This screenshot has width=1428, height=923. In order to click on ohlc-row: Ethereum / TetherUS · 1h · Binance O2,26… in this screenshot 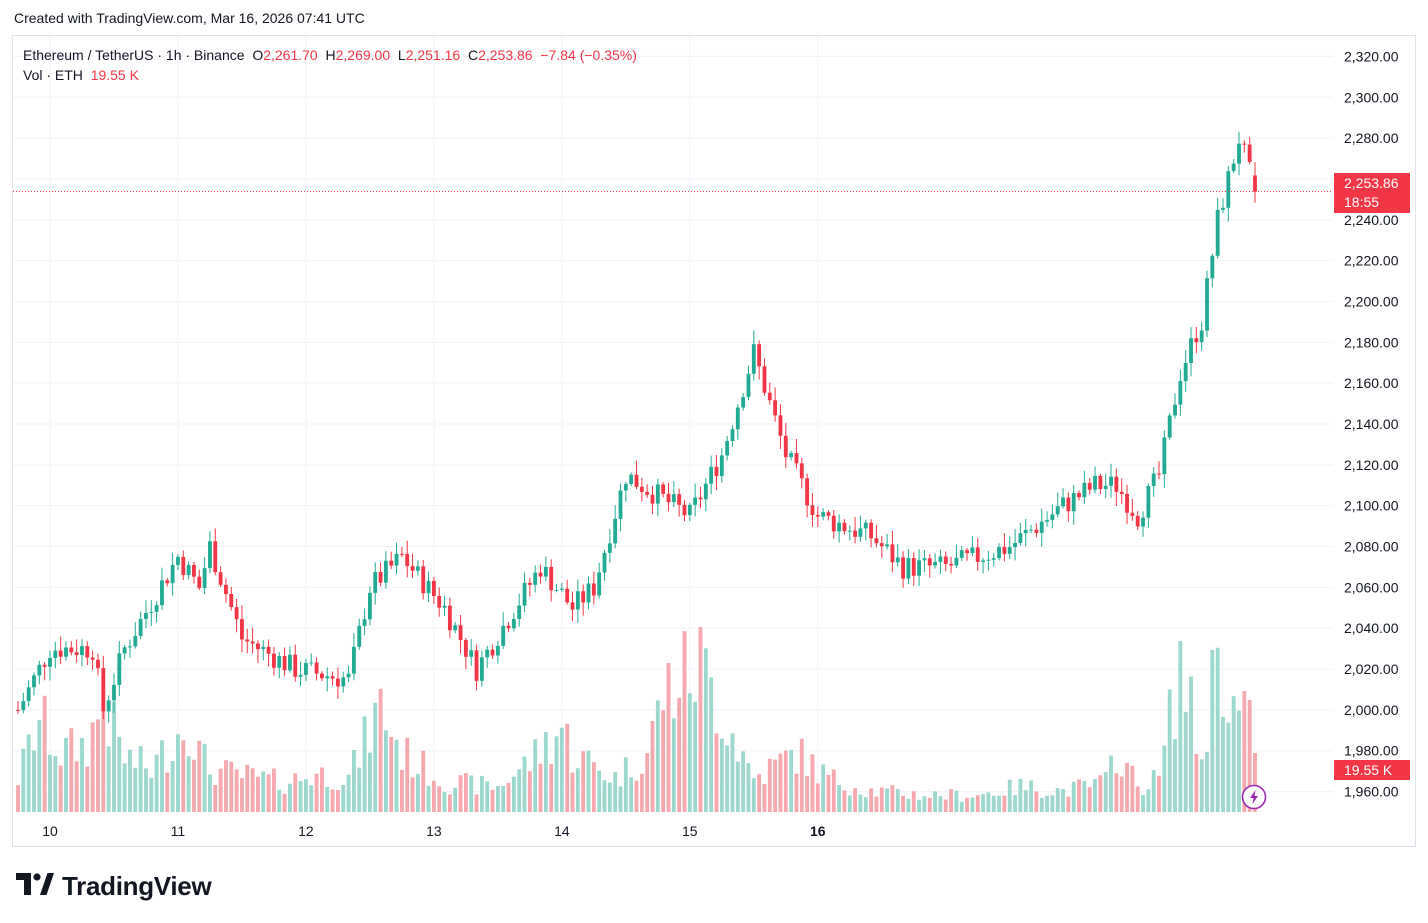, I will do `click(330, 55)`.